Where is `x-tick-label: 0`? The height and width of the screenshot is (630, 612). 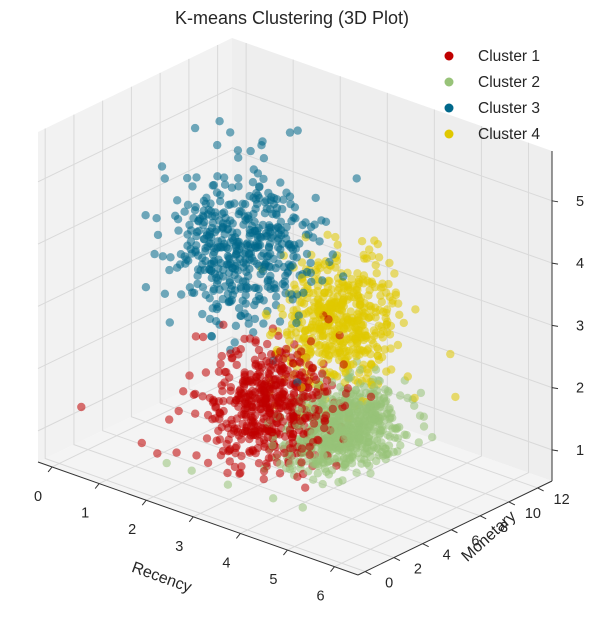 x-tick-label: 0 is located at coordinates (38, 497).